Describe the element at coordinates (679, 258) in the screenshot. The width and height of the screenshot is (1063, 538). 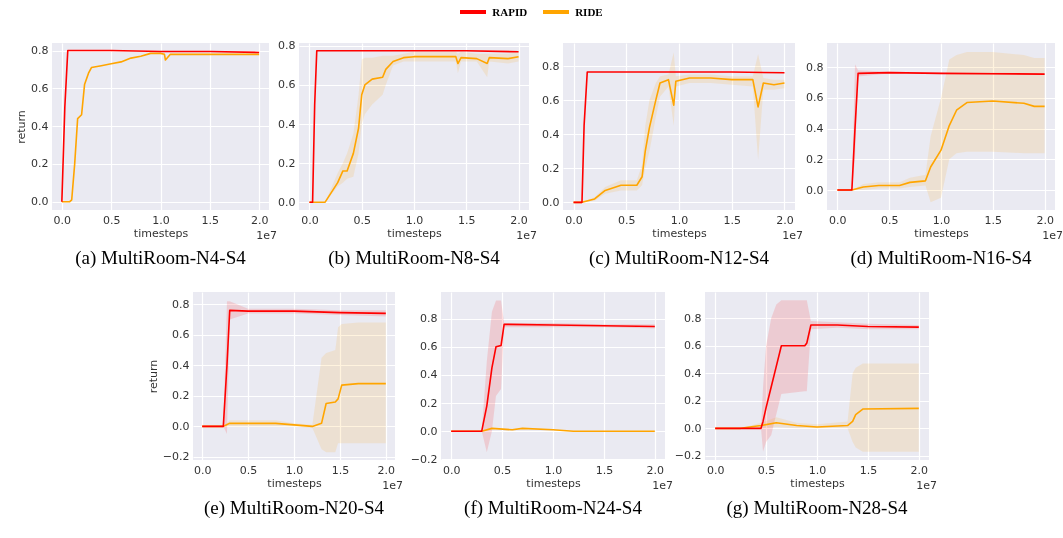
I see `text: (c) MultiRoom-N12-S4` at that location.